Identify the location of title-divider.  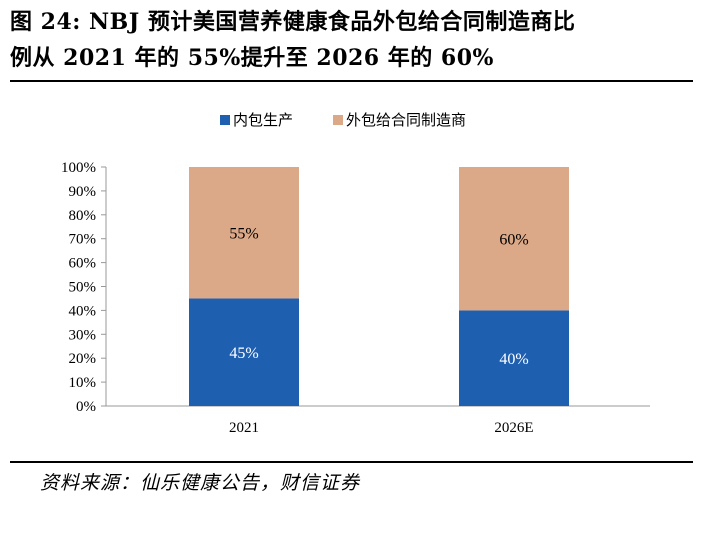
(351, 81).